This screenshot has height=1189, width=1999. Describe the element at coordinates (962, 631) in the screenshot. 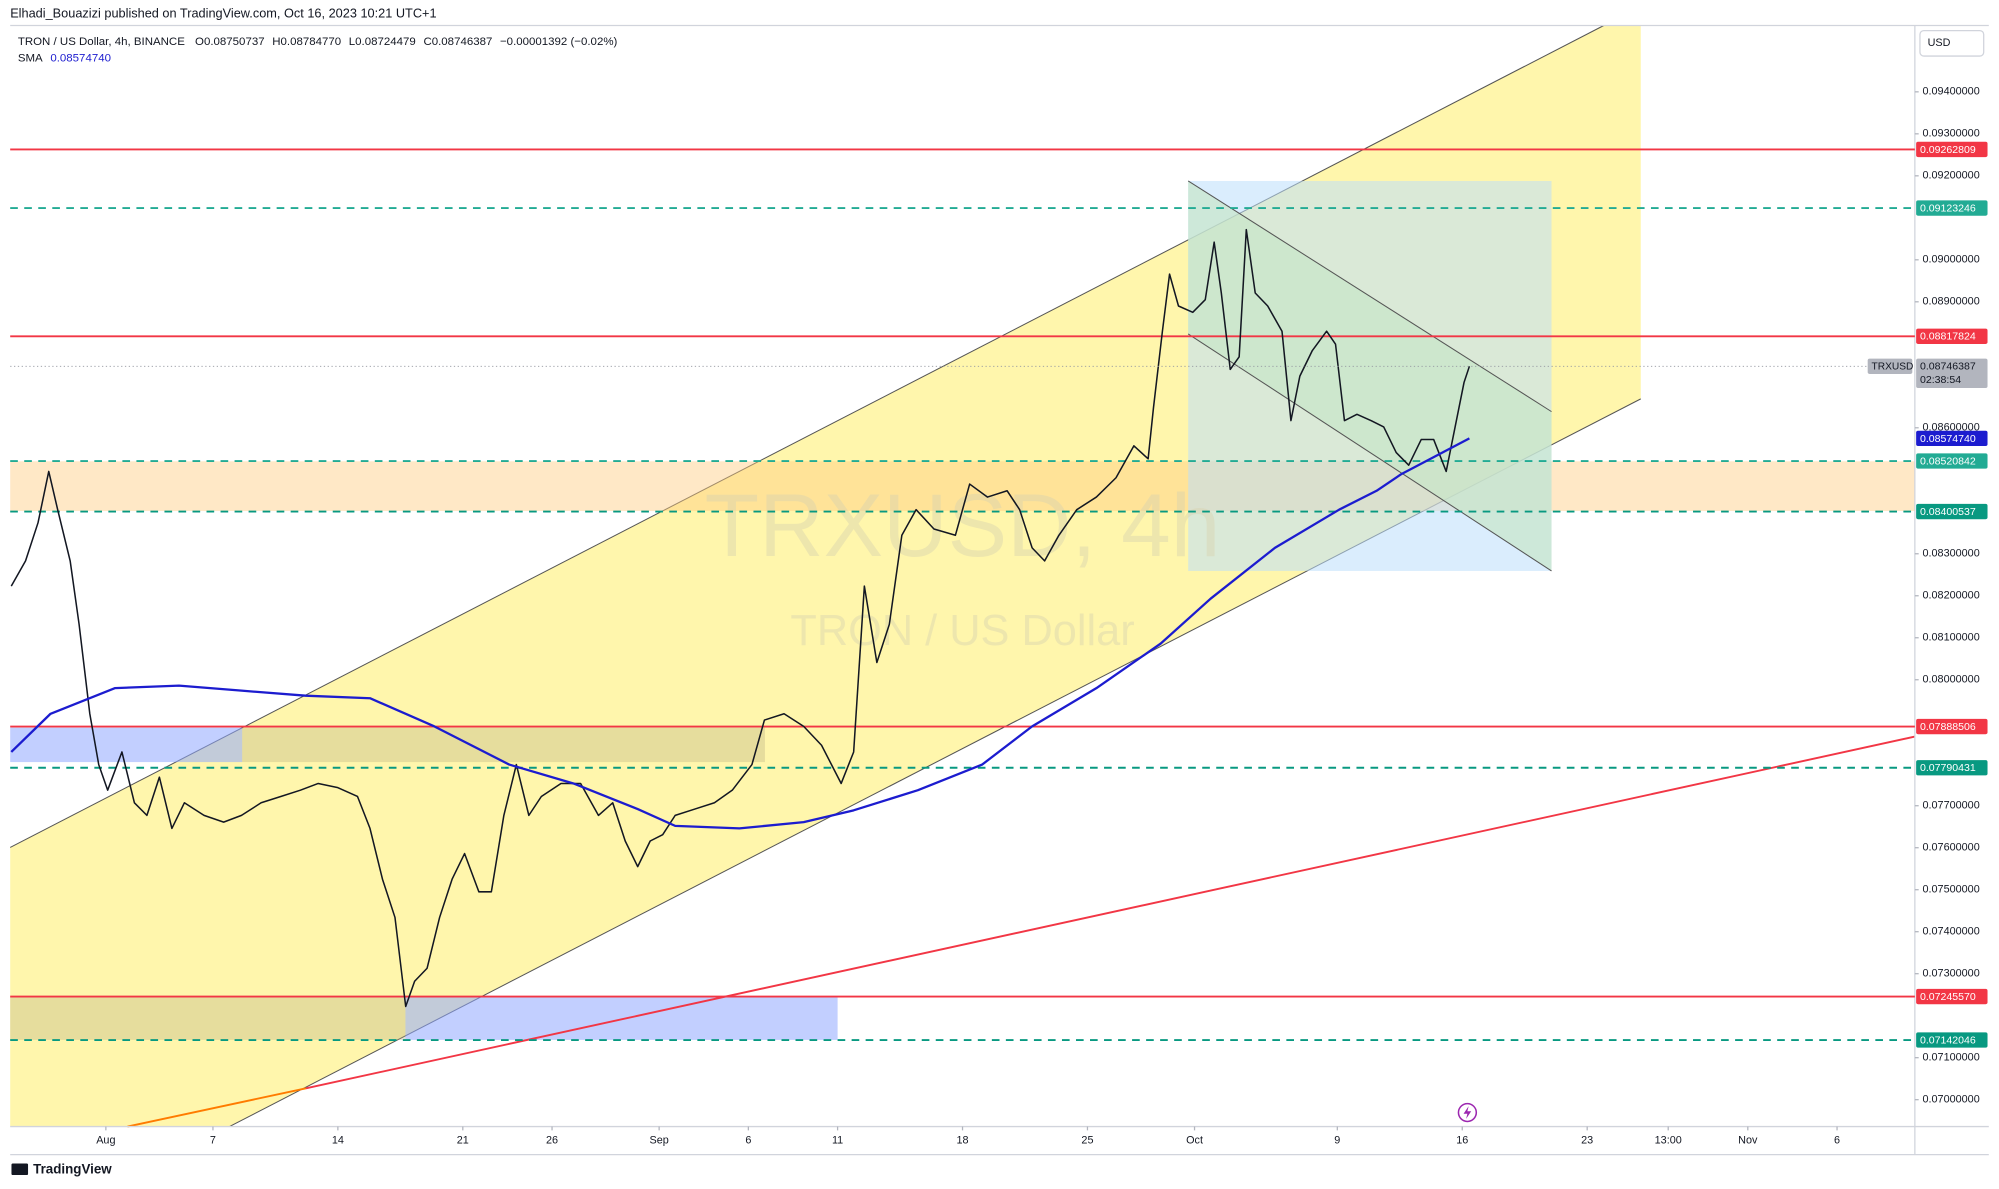

I see `watermark-subtitle: TRON / US Dollar` at that location.